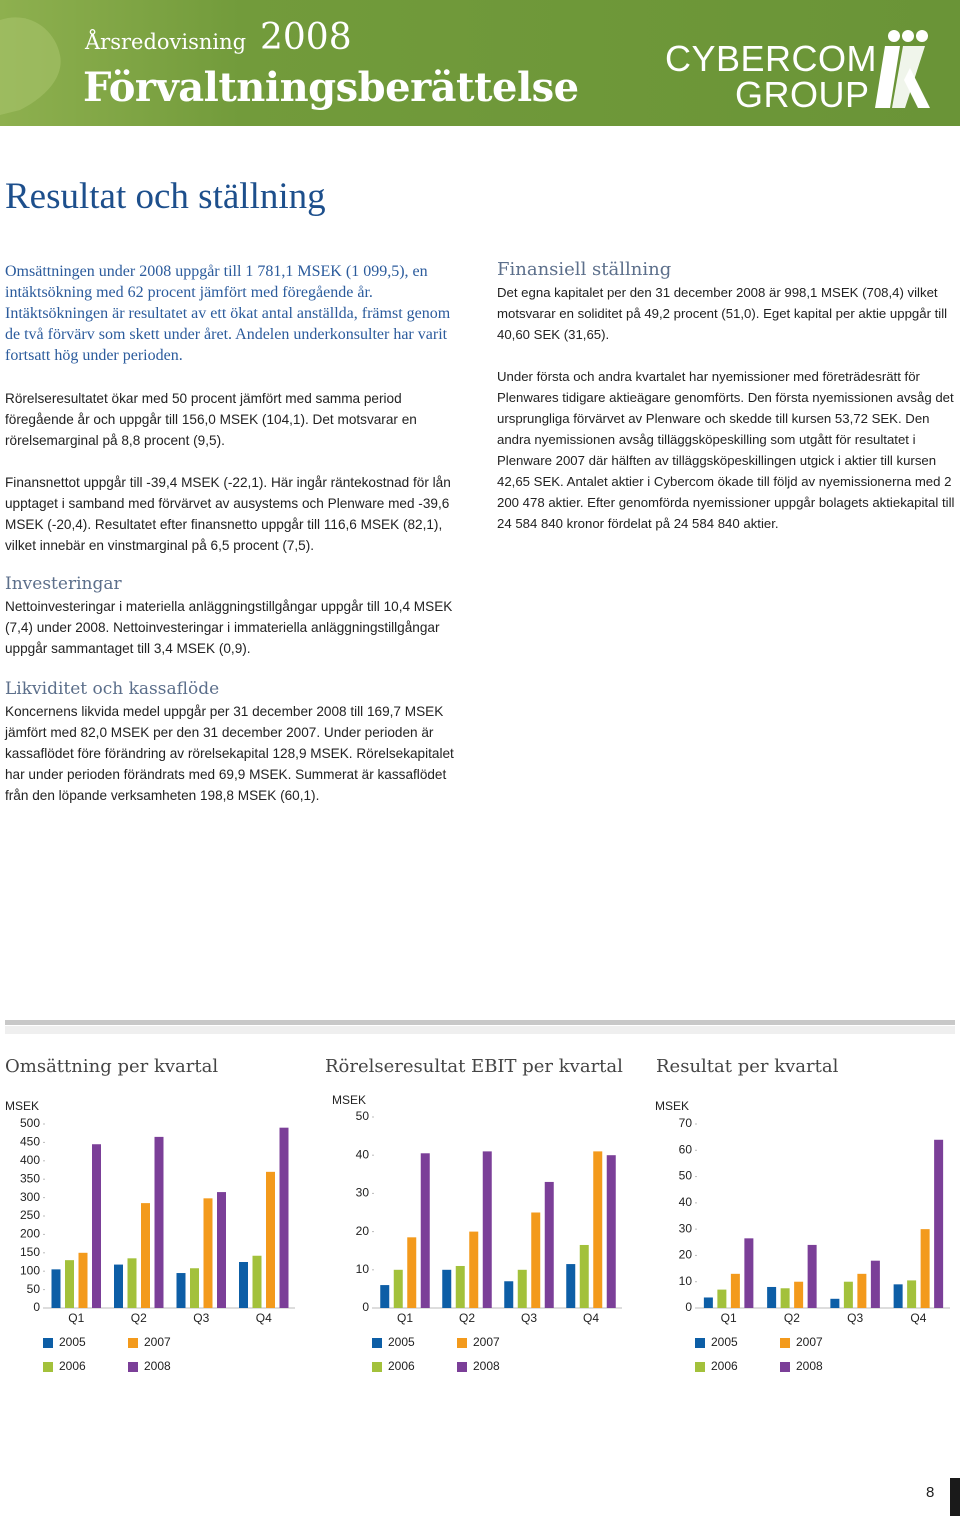 The height and width of the screenshot is (1516, 960). I want to click on y-tick-label: 150, so click(30, 1252).